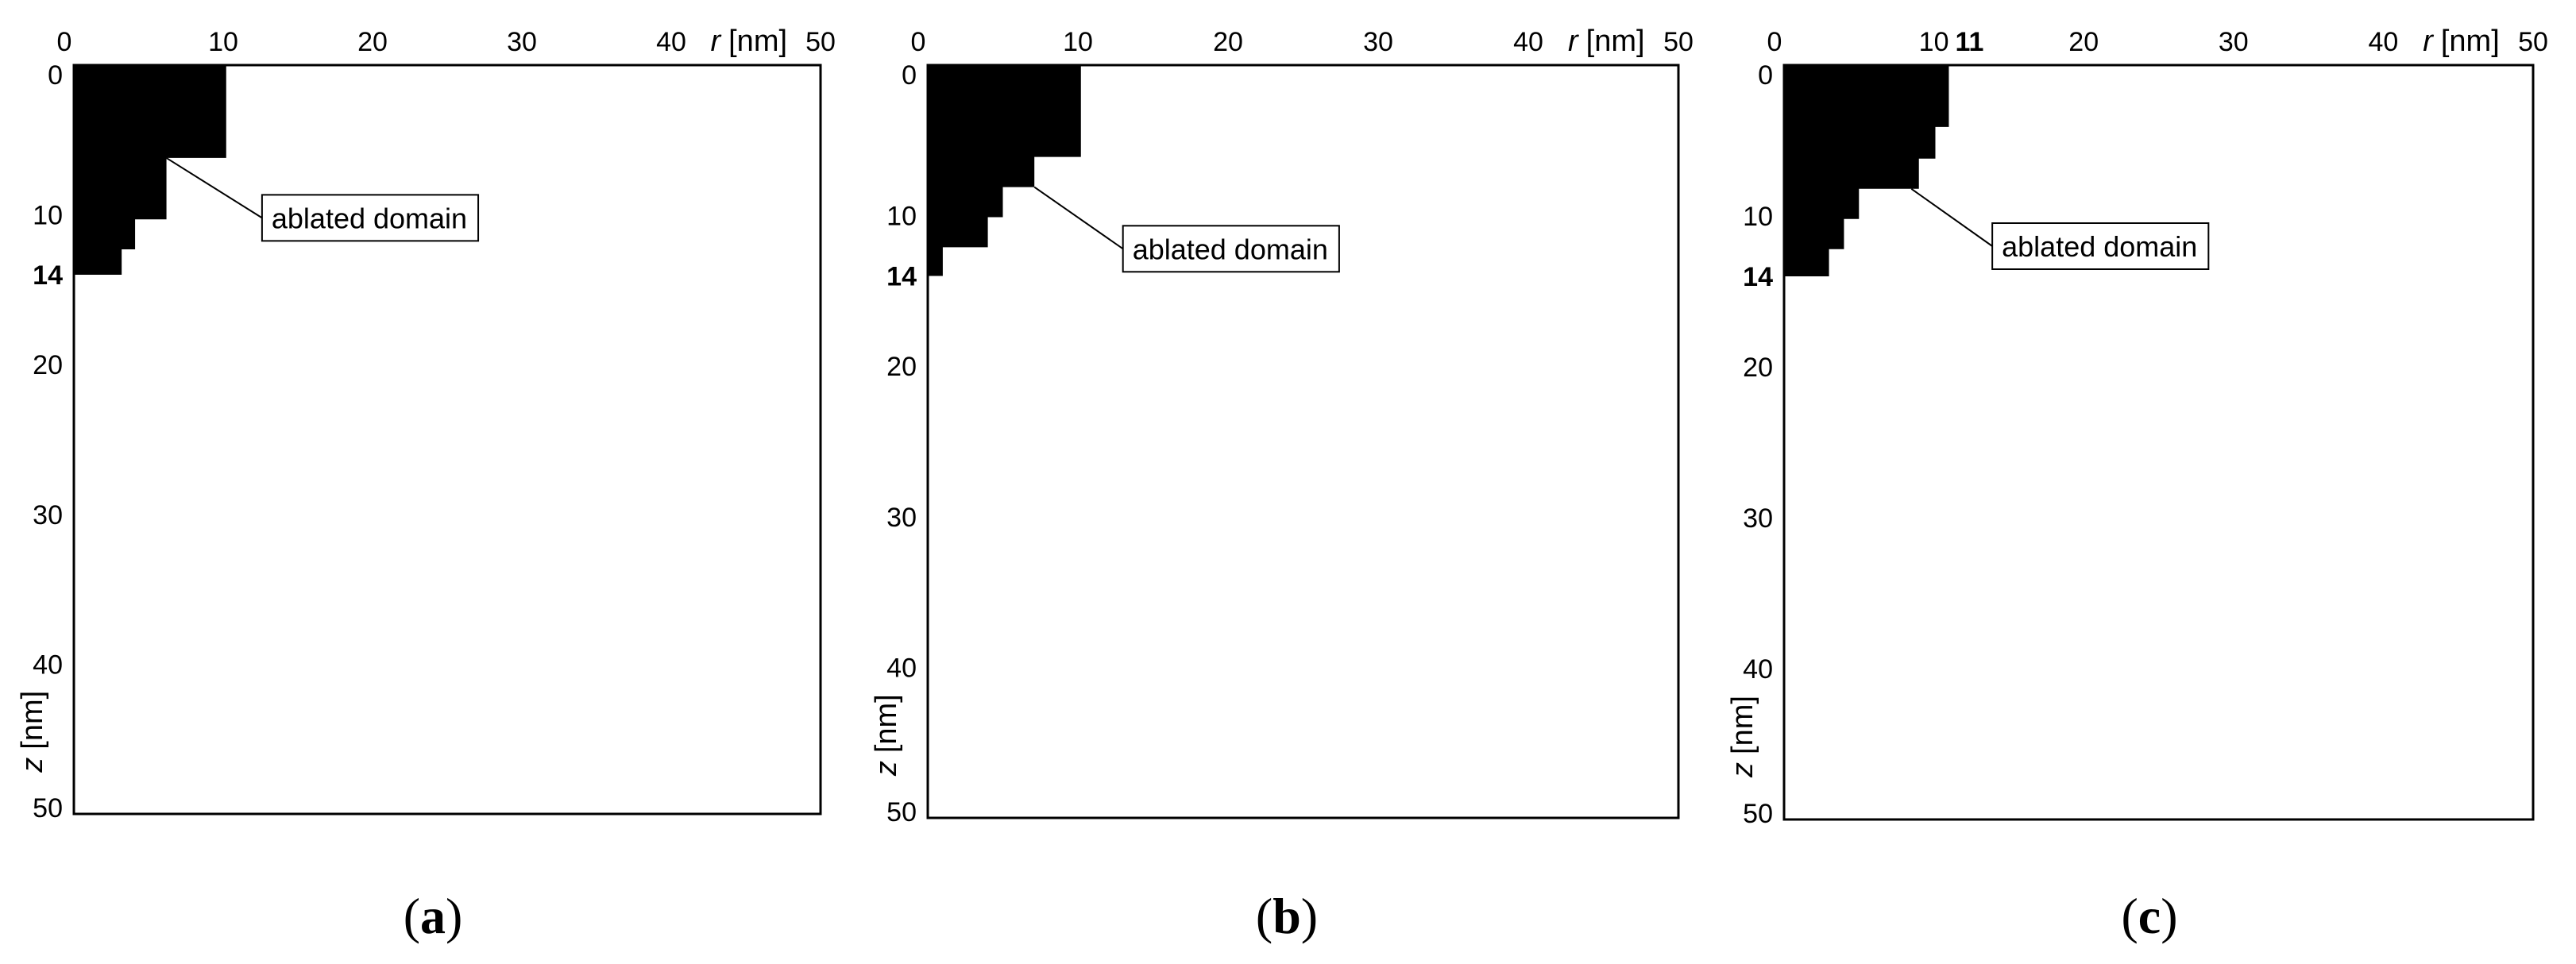  I want to click on panel-label: (b), so click(1287, 916).